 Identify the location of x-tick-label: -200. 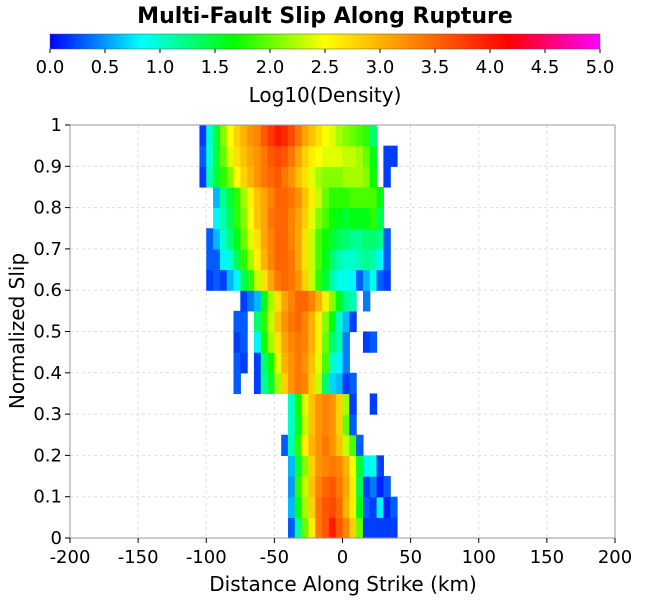
(70, 557).